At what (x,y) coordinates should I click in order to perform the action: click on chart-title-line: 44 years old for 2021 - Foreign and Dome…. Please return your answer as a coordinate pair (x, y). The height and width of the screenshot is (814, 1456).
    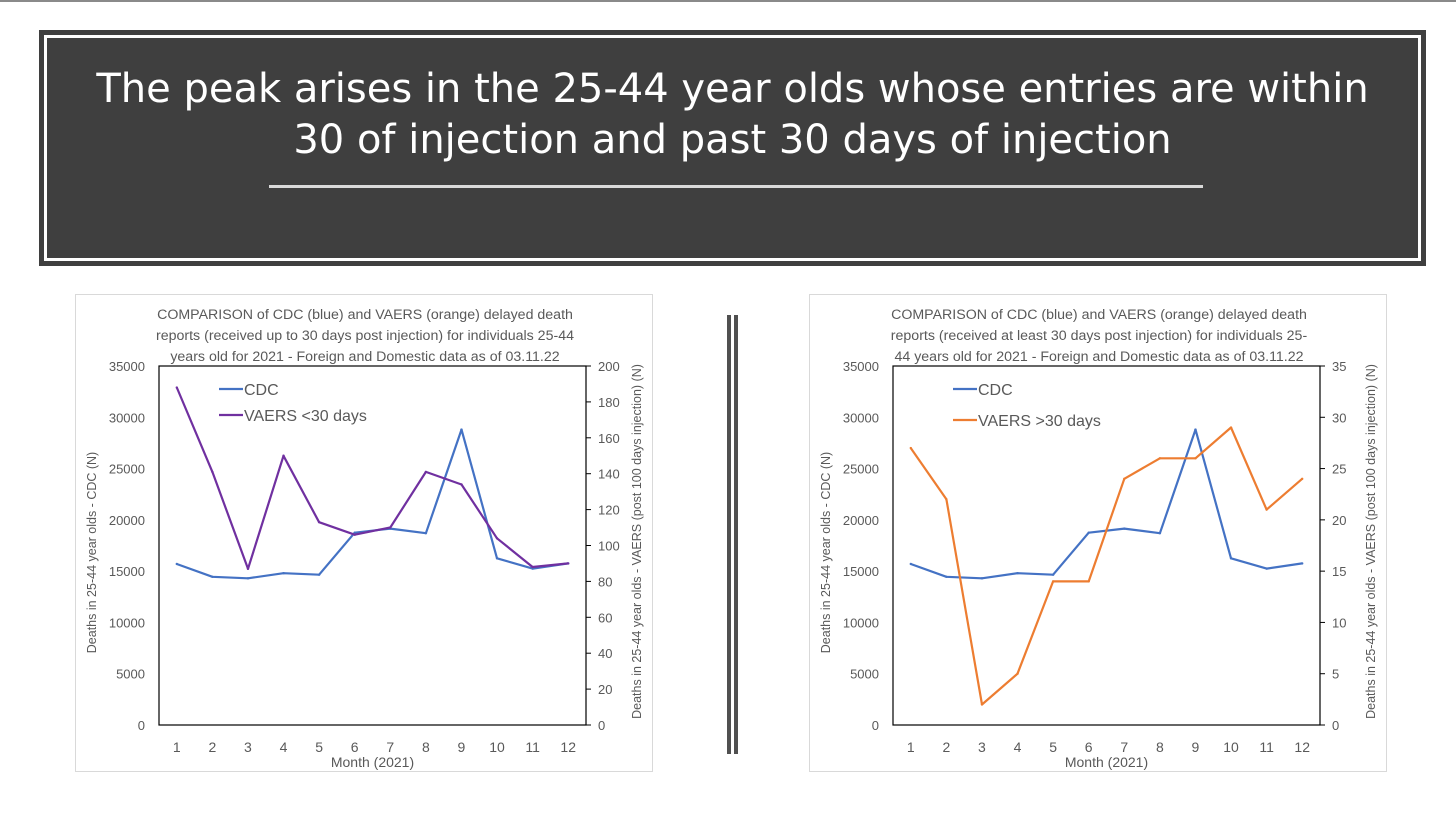
    Looking at the image, I should click on (1098, 357).